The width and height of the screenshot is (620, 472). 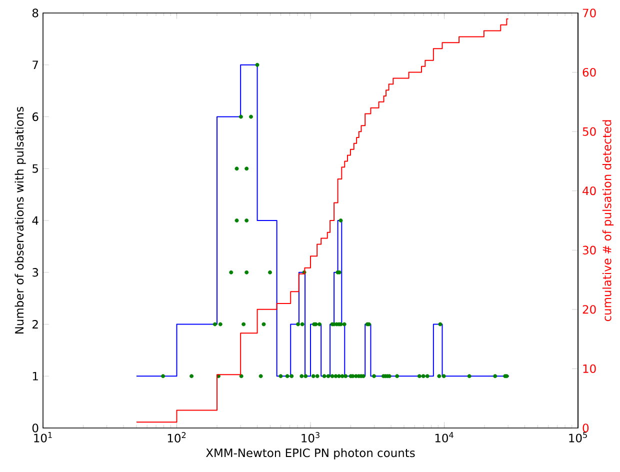 I want to click on y2-tick-label: 60, so click(x=589, y=72).